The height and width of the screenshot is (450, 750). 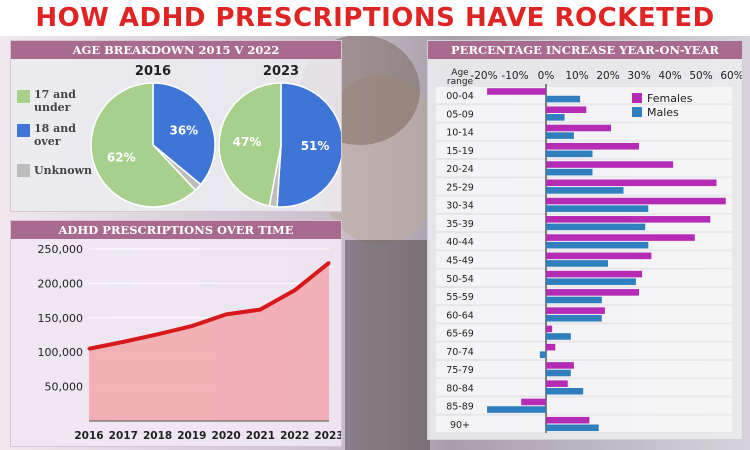 What do you see at coordinates (176, 230) in the screenshot?
I see `prescriptions-title: ADHD PRESCRIPTIONS OVER TIME` at bounding box center [176, 230].